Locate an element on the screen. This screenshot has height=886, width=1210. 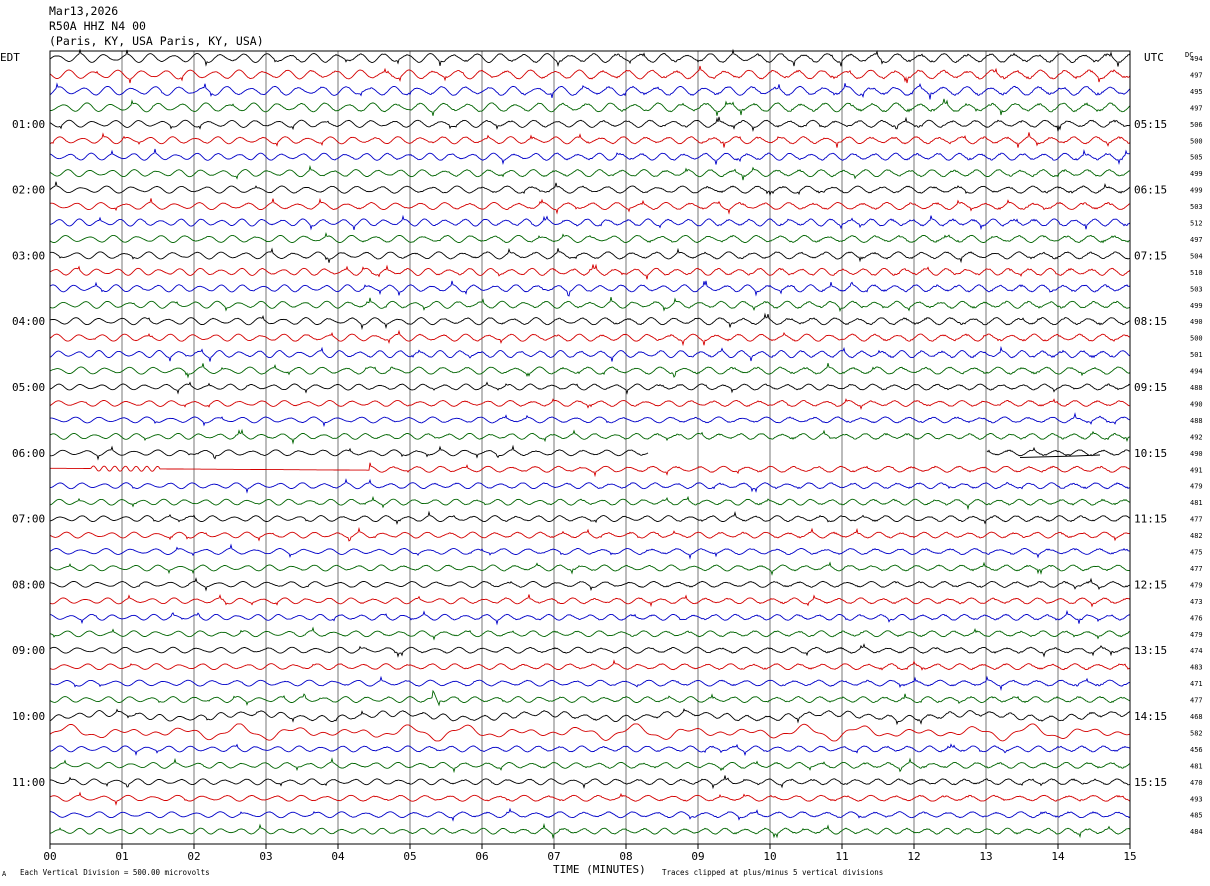
dc-value: 493 is located at coordinates (1196, 799).